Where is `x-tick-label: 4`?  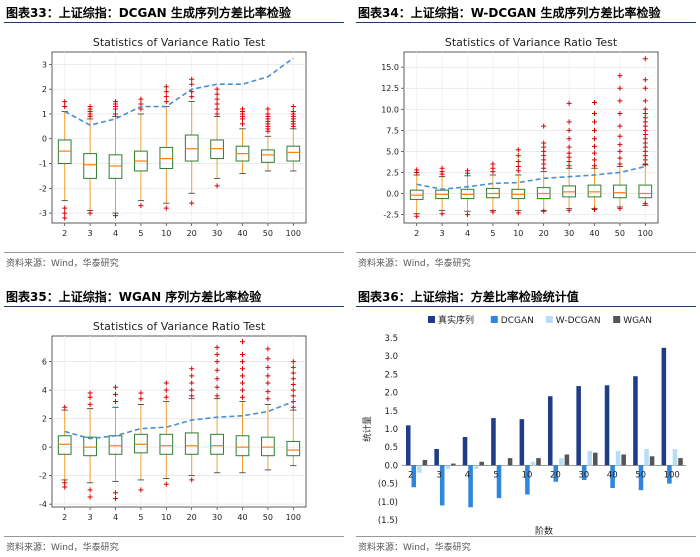 x-tick-label: 4 is located at coordinates (115, 233).